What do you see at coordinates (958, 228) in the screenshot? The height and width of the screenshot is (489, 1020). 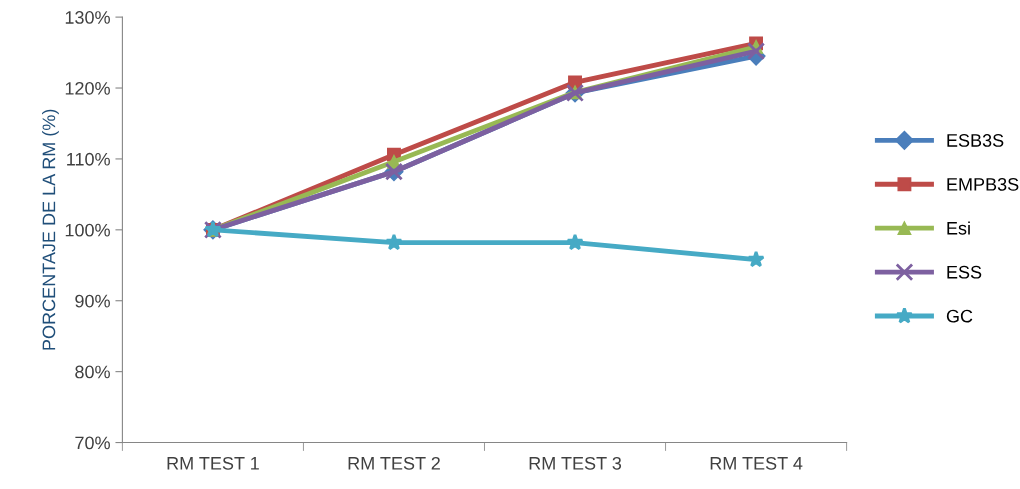 I see `legend-label: Esi` at bounding box center [958, 228].